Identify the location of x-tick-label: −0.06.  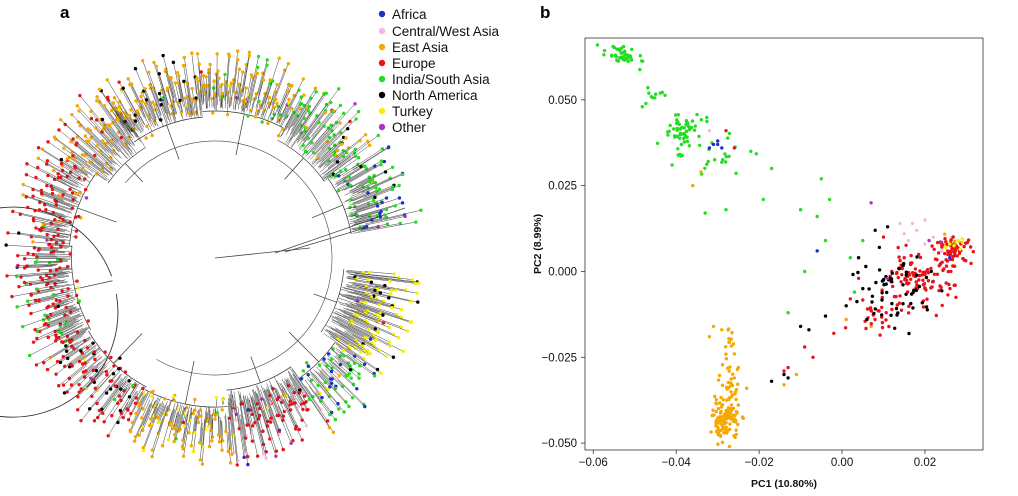
(593, 463).